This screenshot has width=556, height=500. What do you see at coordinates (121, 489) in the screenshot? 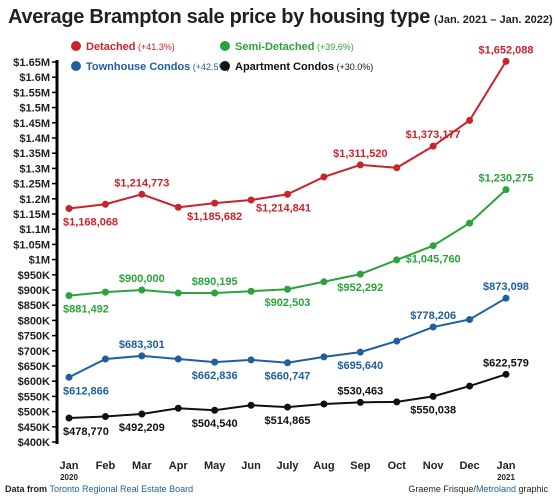
I see `source-name: Toronto Regional Real Estate Board` at bounding box center [121, 489].